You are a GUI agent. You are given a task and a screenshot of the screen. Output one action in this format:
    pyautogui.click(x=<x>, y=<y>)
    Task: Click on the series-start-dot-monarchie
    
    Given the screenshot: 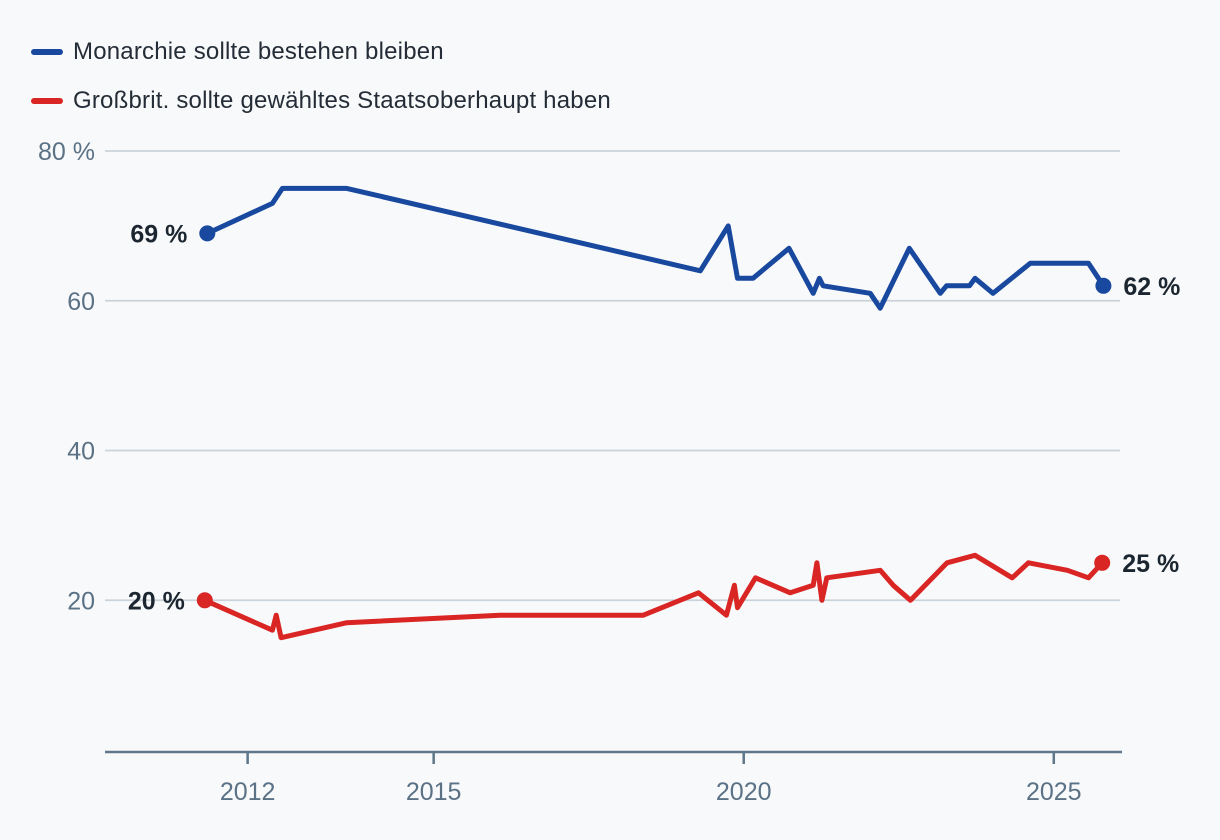 What is the action you would take?
    pyautogui.click(x=207, y=233)
    